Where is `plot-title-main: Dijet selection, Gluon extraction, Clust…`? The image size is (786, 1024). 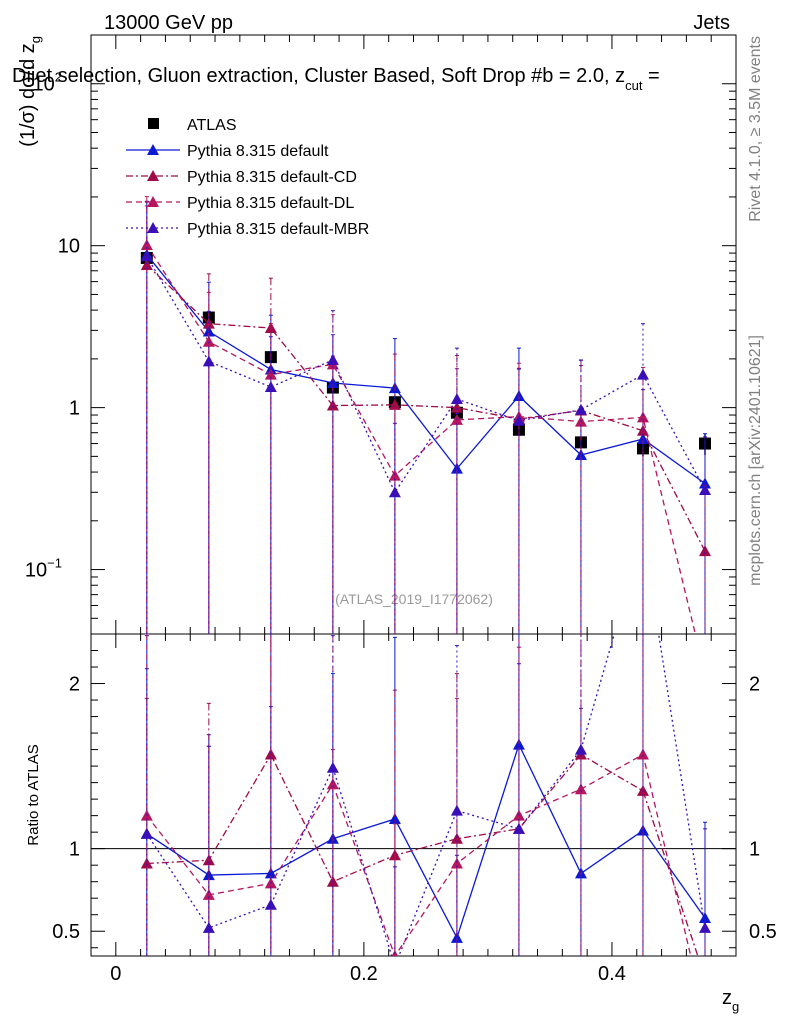
plot-title-main: Dijet selection, Gluon extraction, Clust… is located at coordinates (318, 76).